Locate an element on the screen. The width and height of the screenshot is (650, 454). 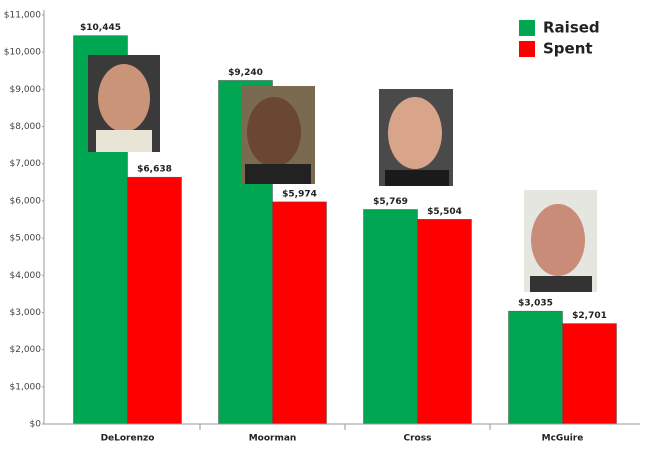
y-tick-label: $6,000 is located at coordinates (26, 201).